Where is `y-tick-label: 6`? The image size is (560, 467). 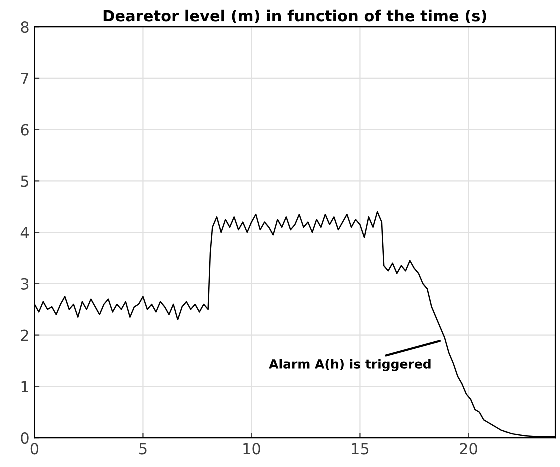
y-tick-label: 6 is located at coordinates (25, 130).